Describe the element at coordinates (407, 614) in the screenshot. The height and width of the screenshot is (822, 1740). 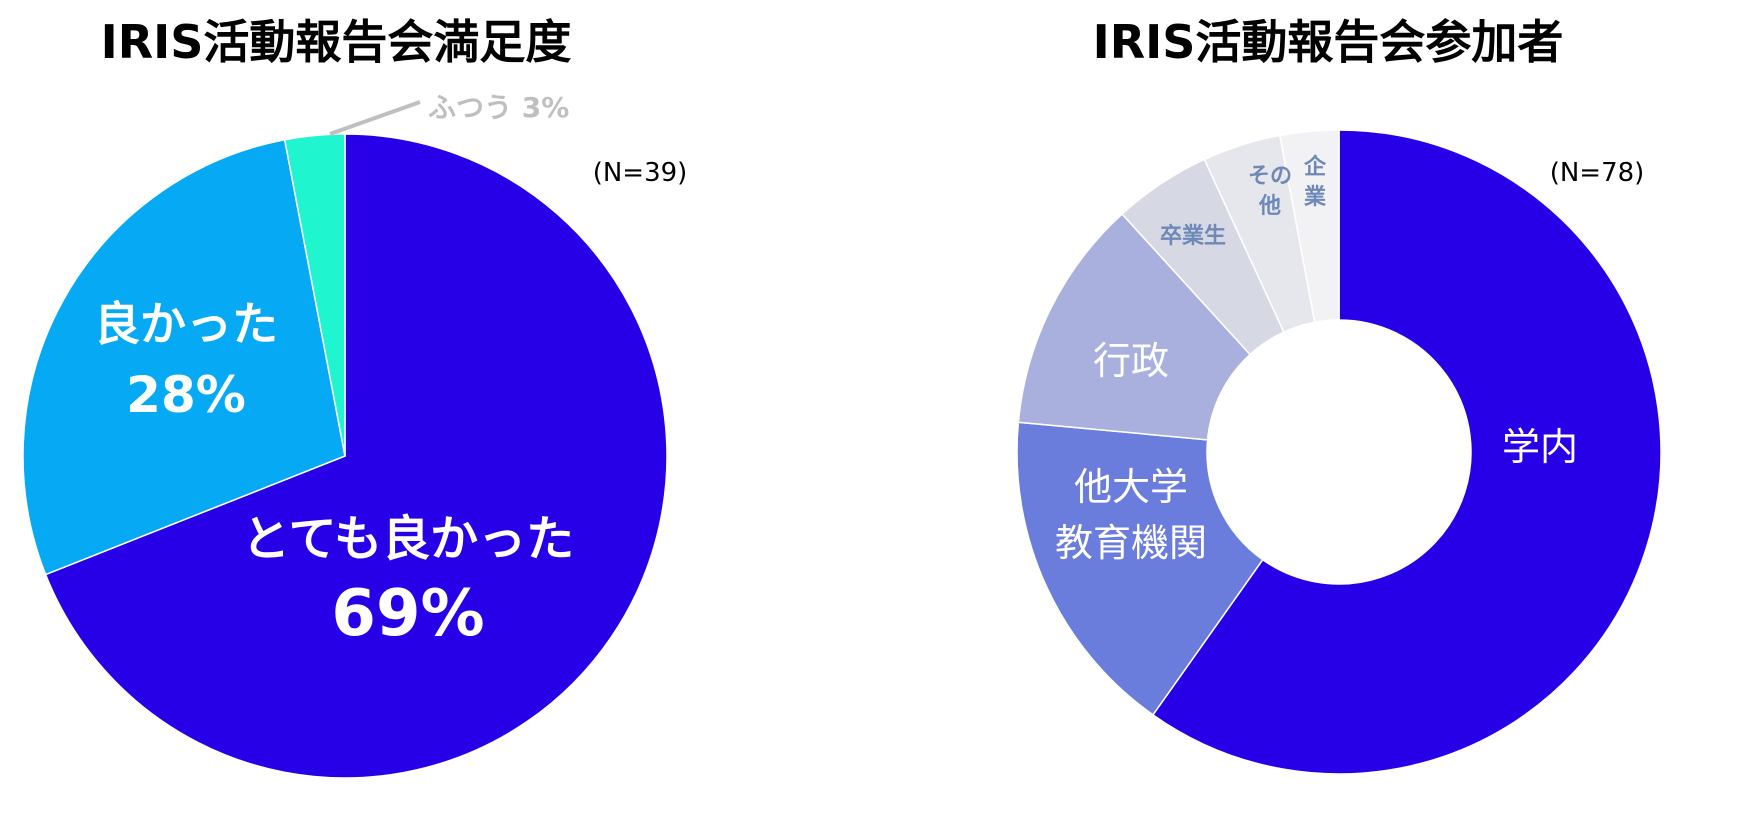
I see `slice-value-label: 69%` at that location.